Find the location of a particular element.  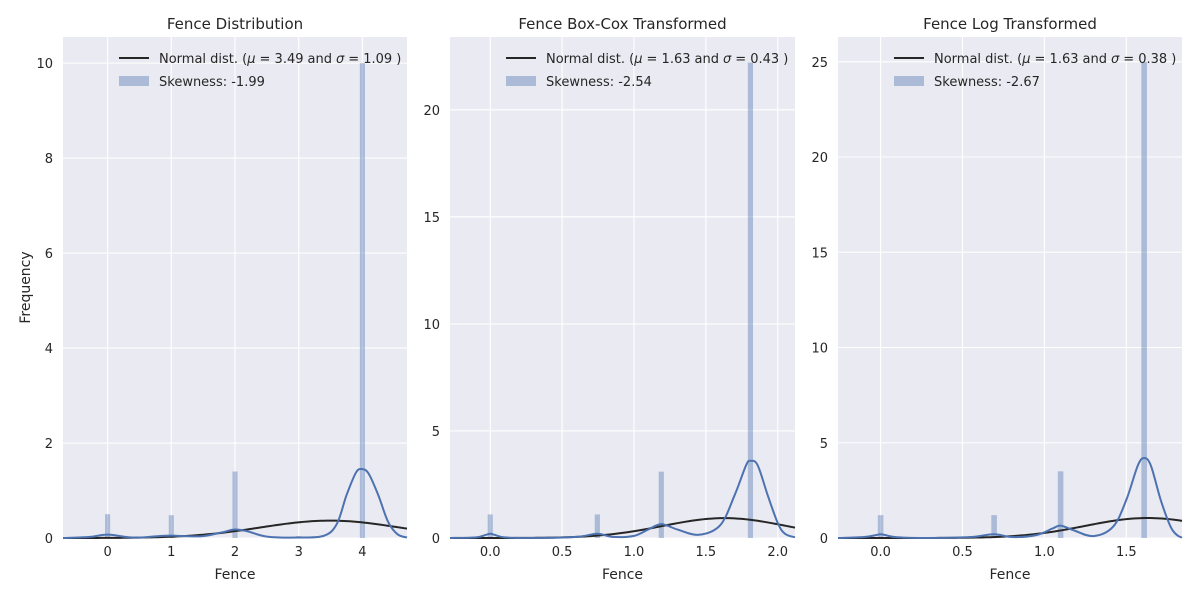

legend-label-part: = 3.49 is located at coordinates (282, 59).